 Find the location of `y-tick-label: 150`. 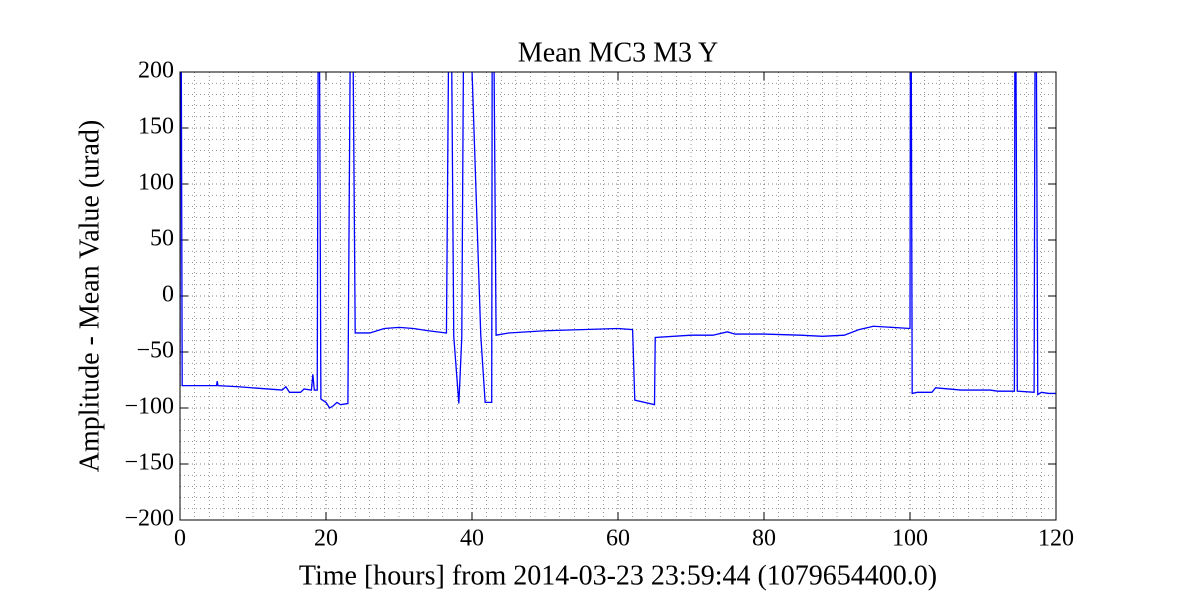

y-tick-label: 150 is located at coordinates (156, 127).